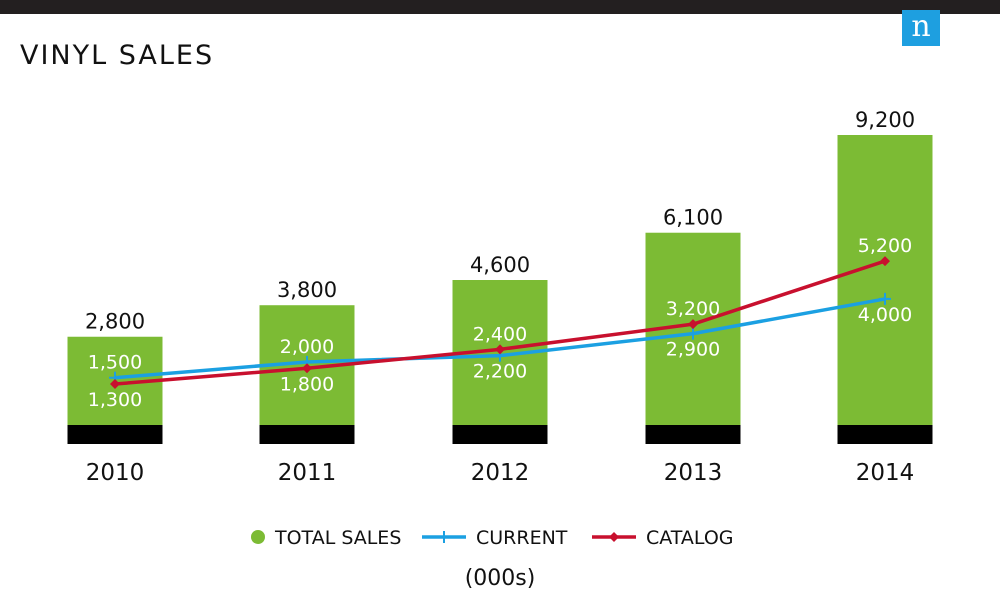 This screenshot has width=1000, height=612. What do you see at coordinates (307, 384) in the screenshot?
I see `catalog-label-2011: 1,800` at bounding box center [307, 384].